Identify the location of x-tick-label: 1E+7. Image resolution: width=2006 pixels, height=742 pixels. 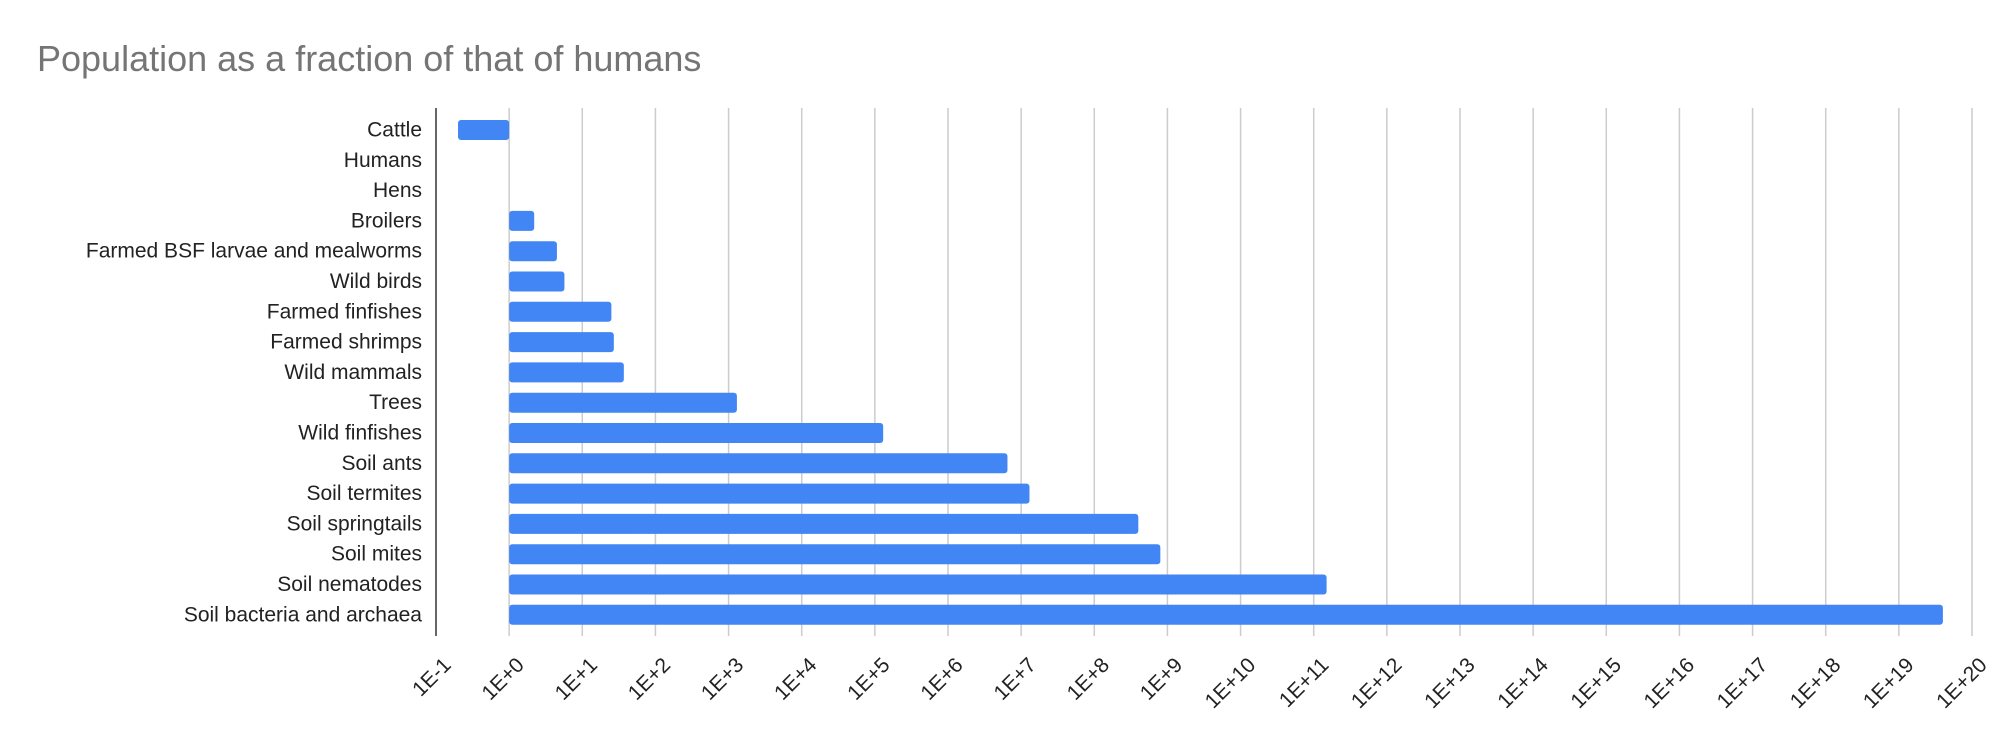
(1015, 678).